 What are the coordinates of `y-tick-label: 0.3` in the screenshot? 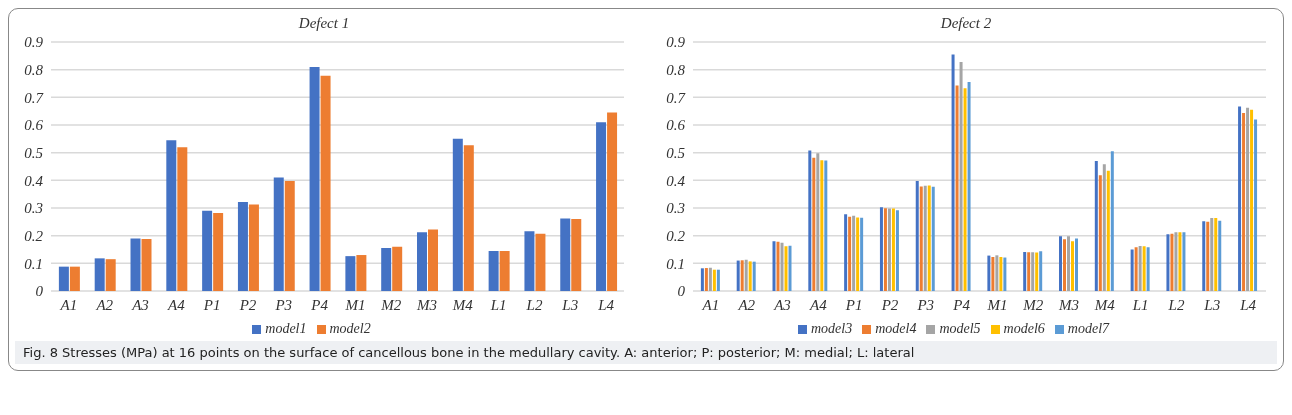 It's located at (33, 208).